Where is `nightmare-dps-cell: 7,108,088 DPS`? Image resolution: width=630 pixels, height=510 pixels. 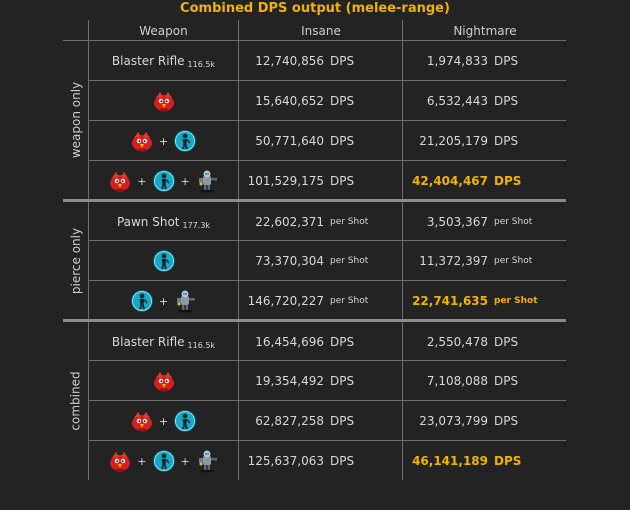
nightmare-dps-cell: 7,108,088 DPS is located at coordinates (479, 381).